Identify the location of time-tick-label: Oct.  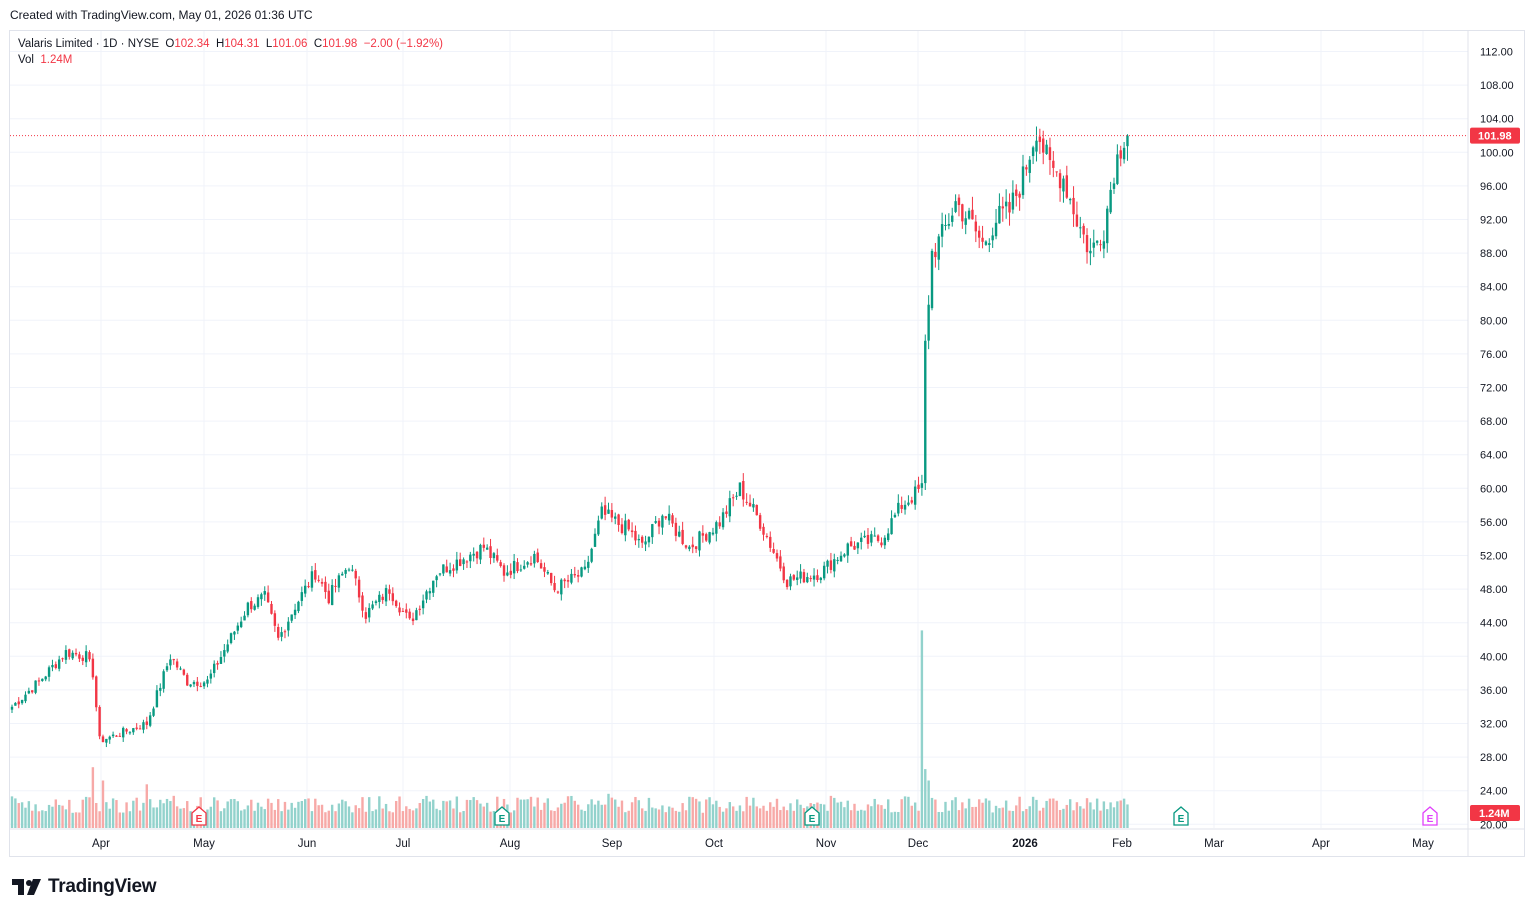
(714, 844).